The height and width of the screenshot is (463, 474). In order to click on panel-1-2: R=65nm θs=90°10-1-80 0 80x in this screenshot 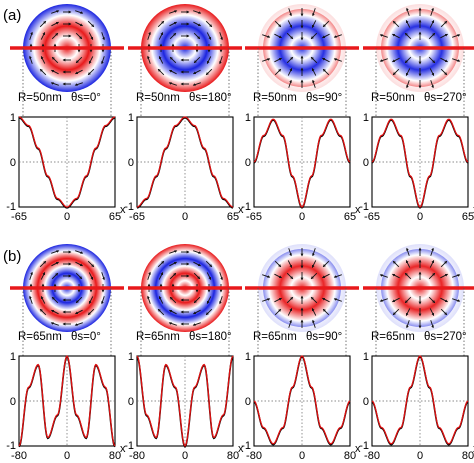, I will do `click(301, 350)`.